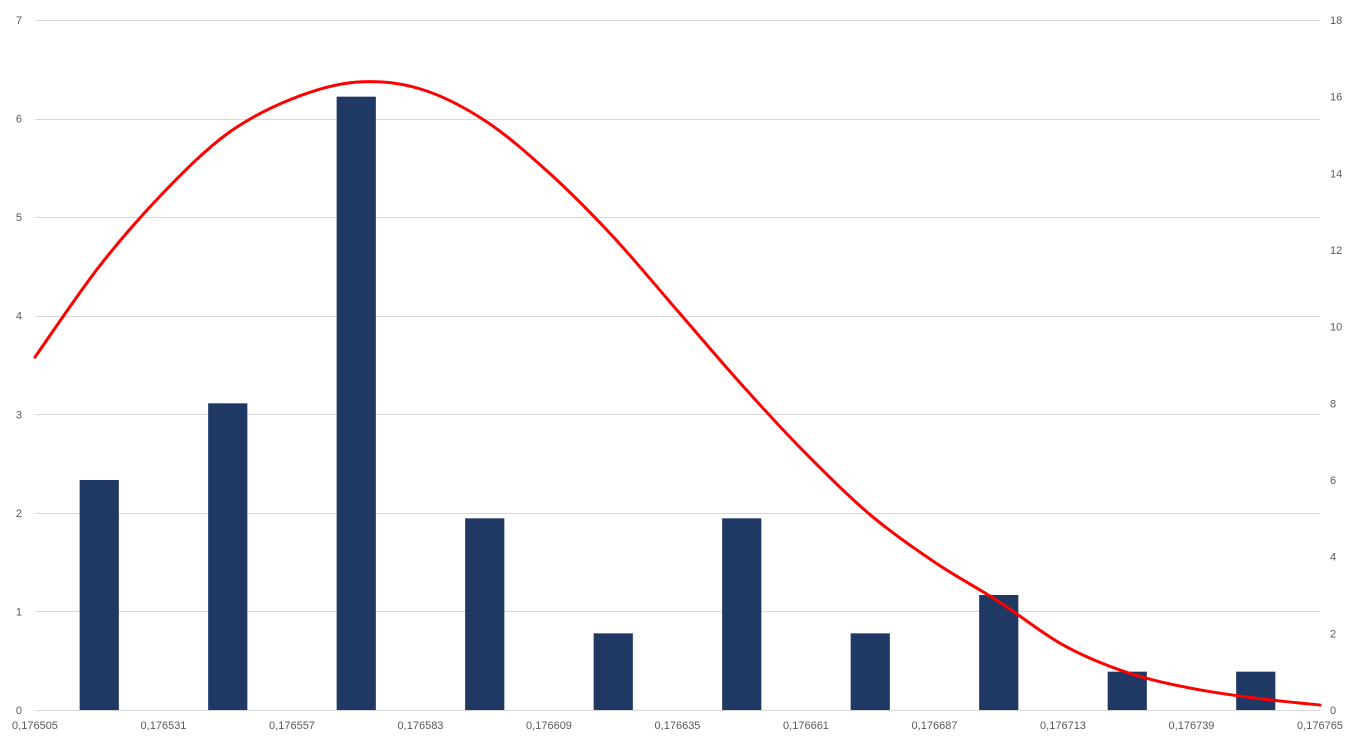 Image resolution: width=1360 pixels, height=752 pixels. I want to click on y-right-tick-label: 10, so click(1336, 328).